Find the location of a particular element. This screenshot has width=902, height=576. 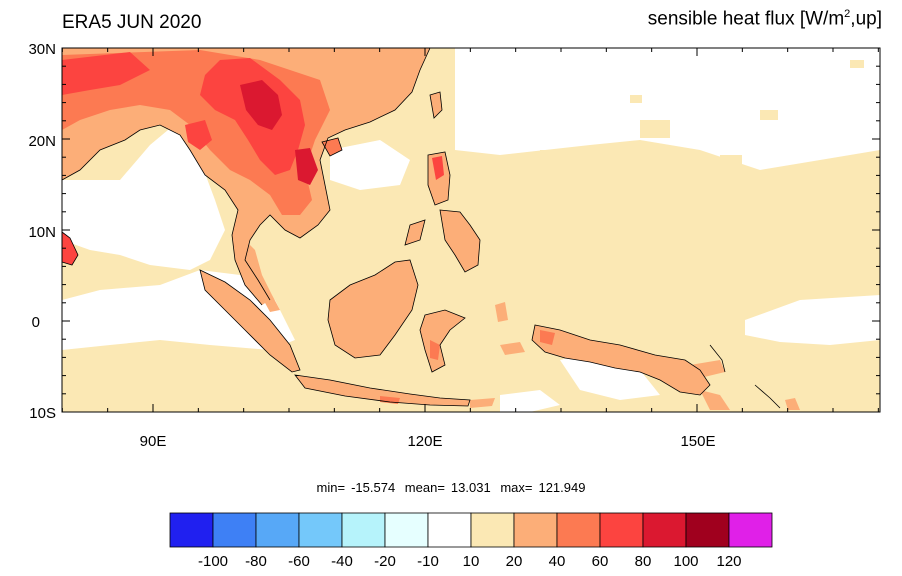

stats-line: min= -15.574 mean= 13.031 max= 121.949 is located at coordinates (451, 487).